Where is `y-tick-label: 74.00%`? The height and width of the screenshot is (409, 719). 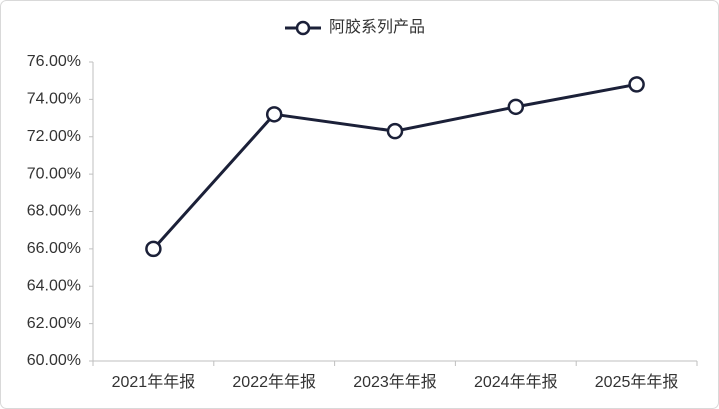 y-tick-label: 74.00% is located at coordinates (54, 99).